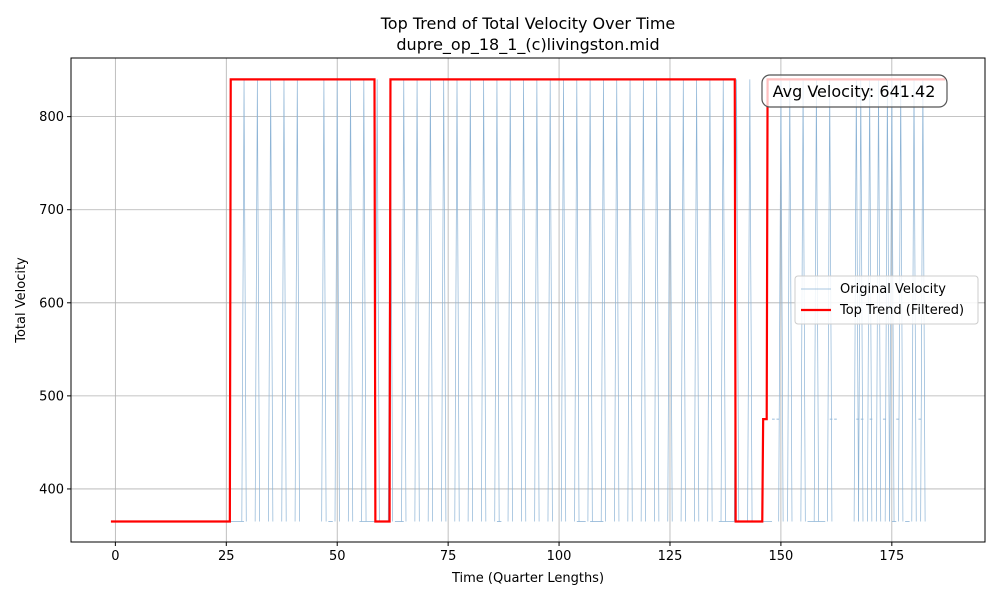 The image size is (1000, 600). Describe the element at coordinates (226, 556) in the screenshot. I see `x-tick-label: 25` at that location.